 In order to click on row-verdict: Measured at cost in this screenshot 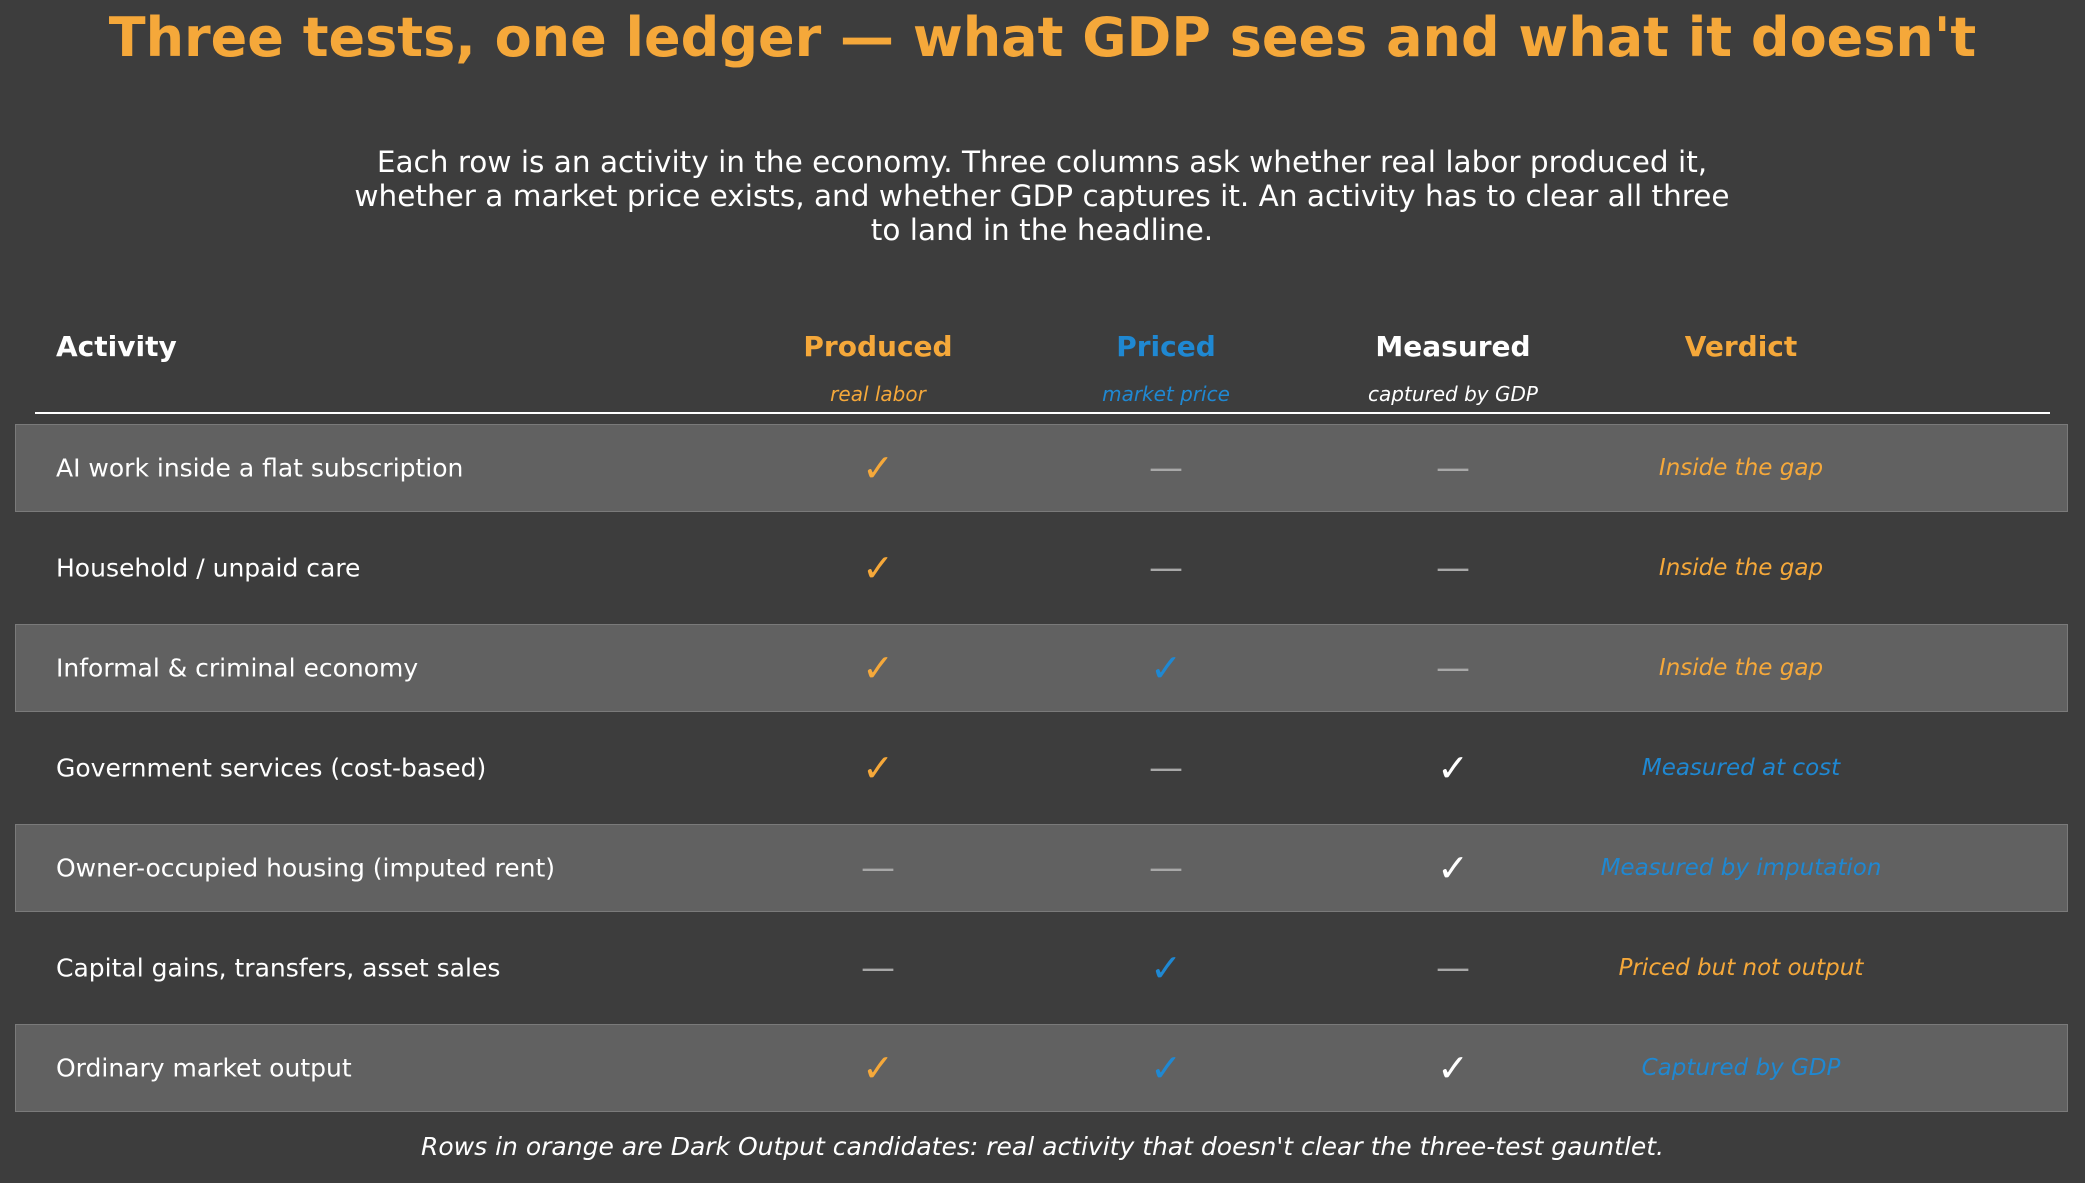, I will do `click(1741, 768)`.